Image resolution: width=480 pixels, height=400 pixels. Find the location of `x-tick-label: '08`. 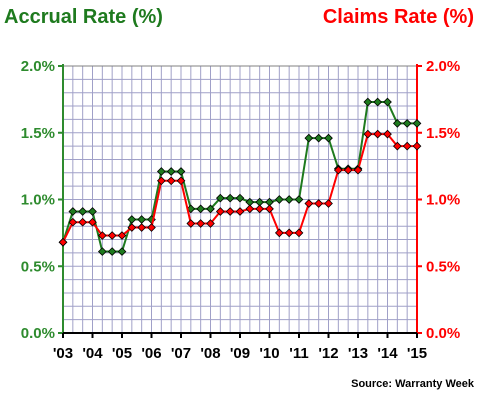

x-tick-label: '08 is located at coordinates (210, 353).